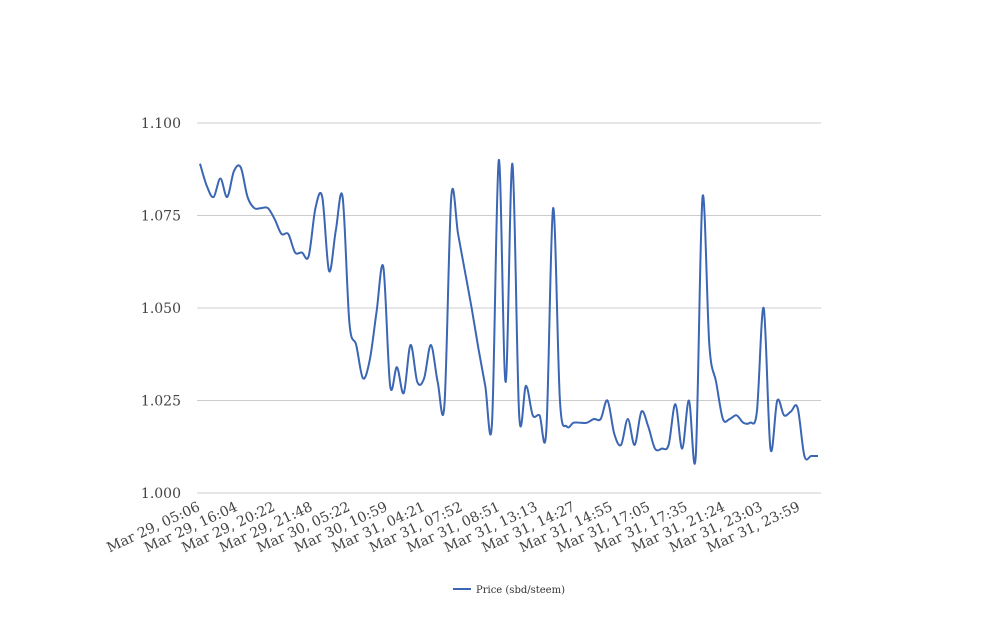 The image size is (1008, 620). I want to click on y-tick-label: 1.050, so click(161, 309).